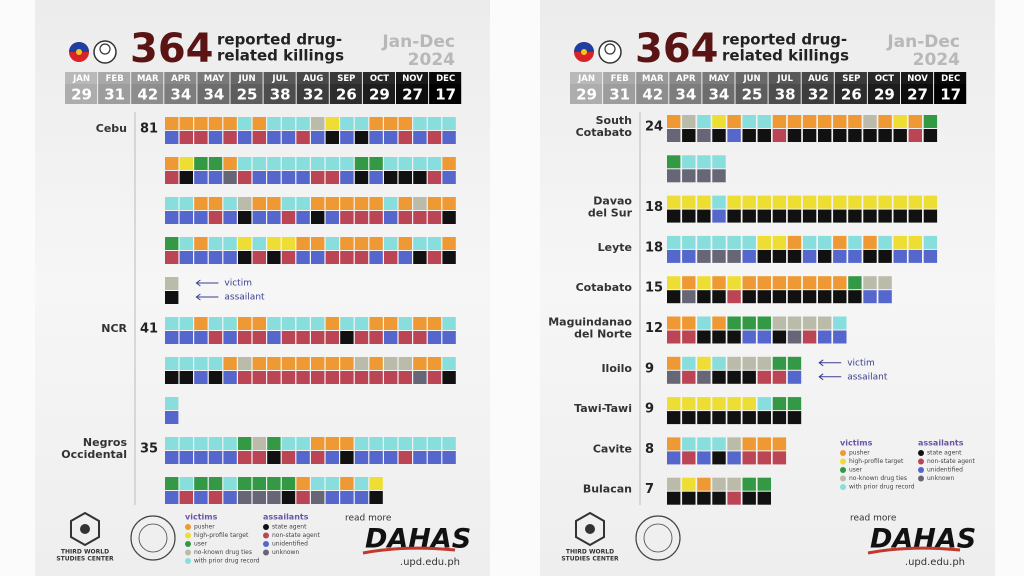 The image size is (1024, 576). What do you see at coordinates (590, 559) in the screenshot?
I see `center-name: STUDIES CENTER` at bounding box center [590, 559].